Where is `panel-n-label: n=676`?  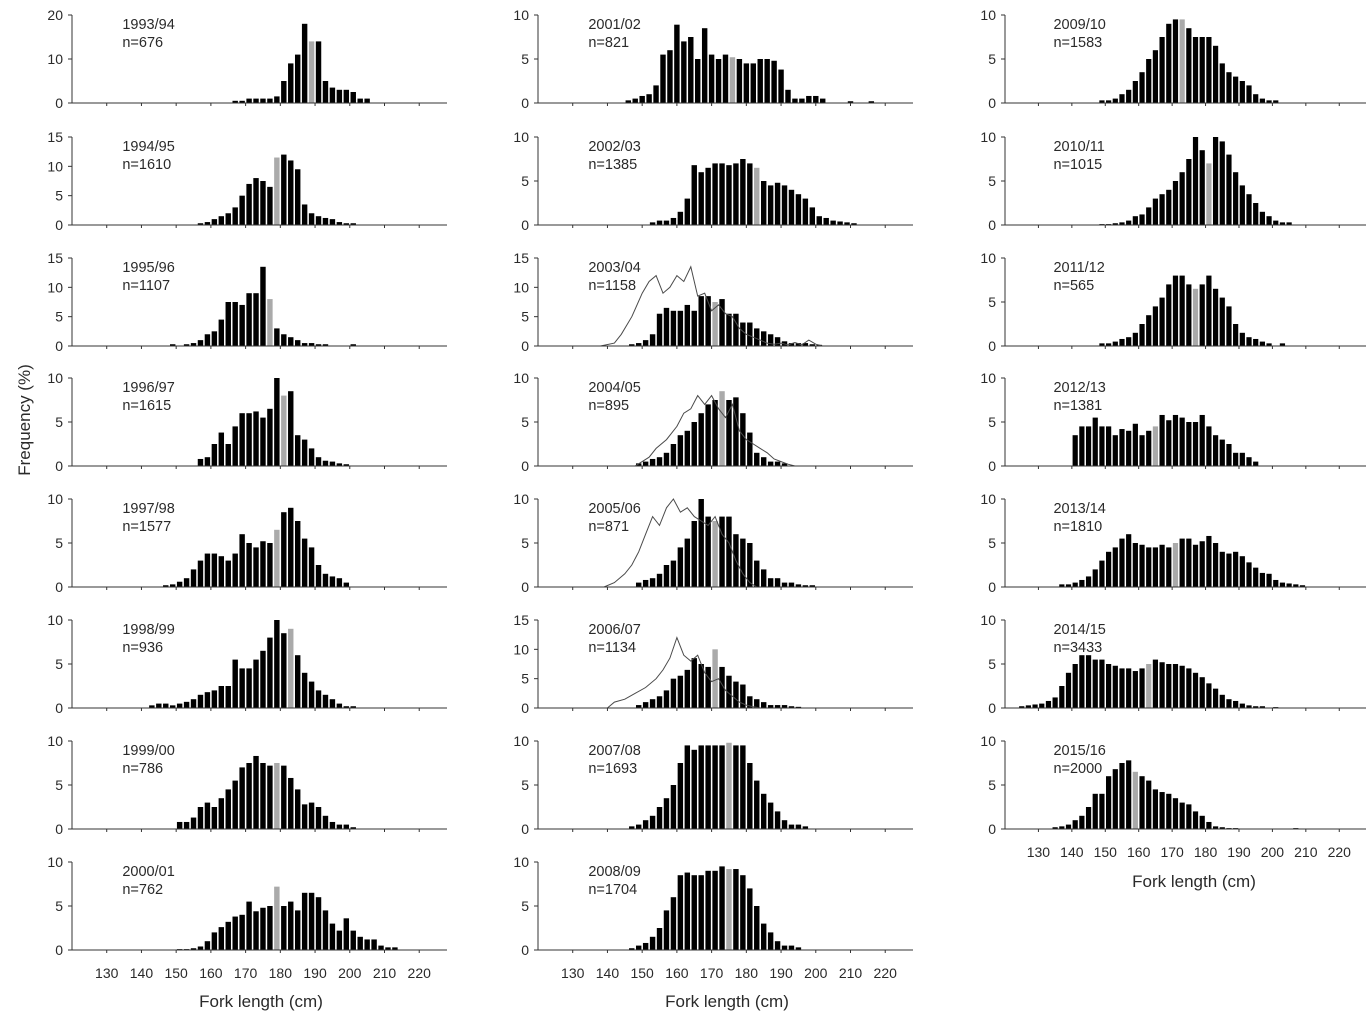
panel-n-label: n=676 is located at coordinates (142, 43).